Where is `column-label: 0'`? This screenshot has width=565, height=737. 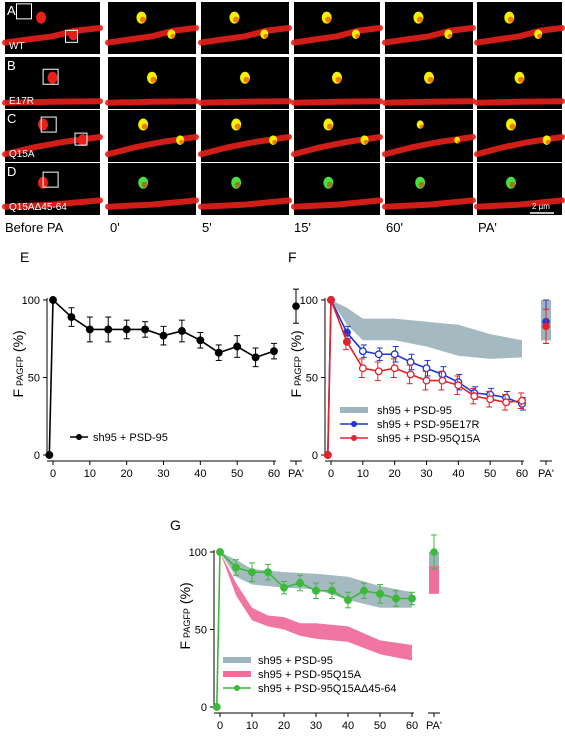
column-label: 0' is located at coordinates (115, 227).